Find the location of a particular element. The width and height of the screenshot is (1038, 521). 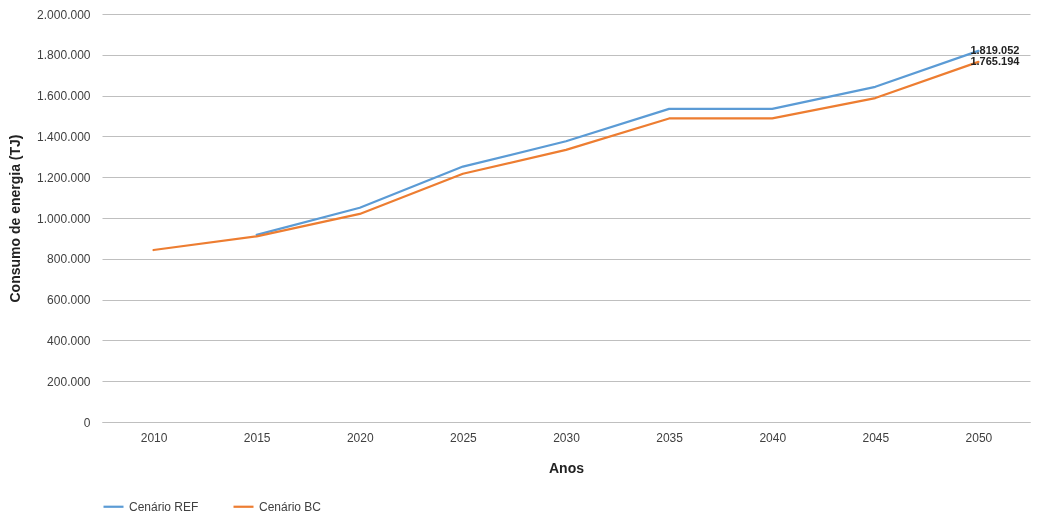

x-tick-label: 2040 is located at coordinates (773, 437).